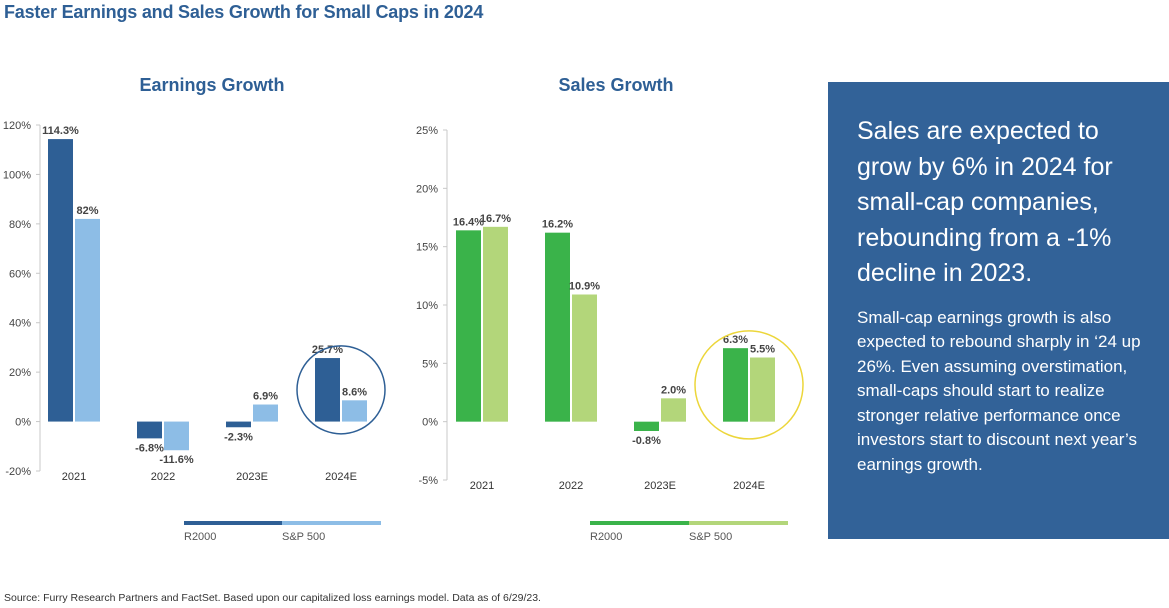 Image resolution: width=1169 pixels, height=608 pixels. Describe the element at coordinates (646, 441) in the screenshot. I see `data-label: -0.8%` at that location.